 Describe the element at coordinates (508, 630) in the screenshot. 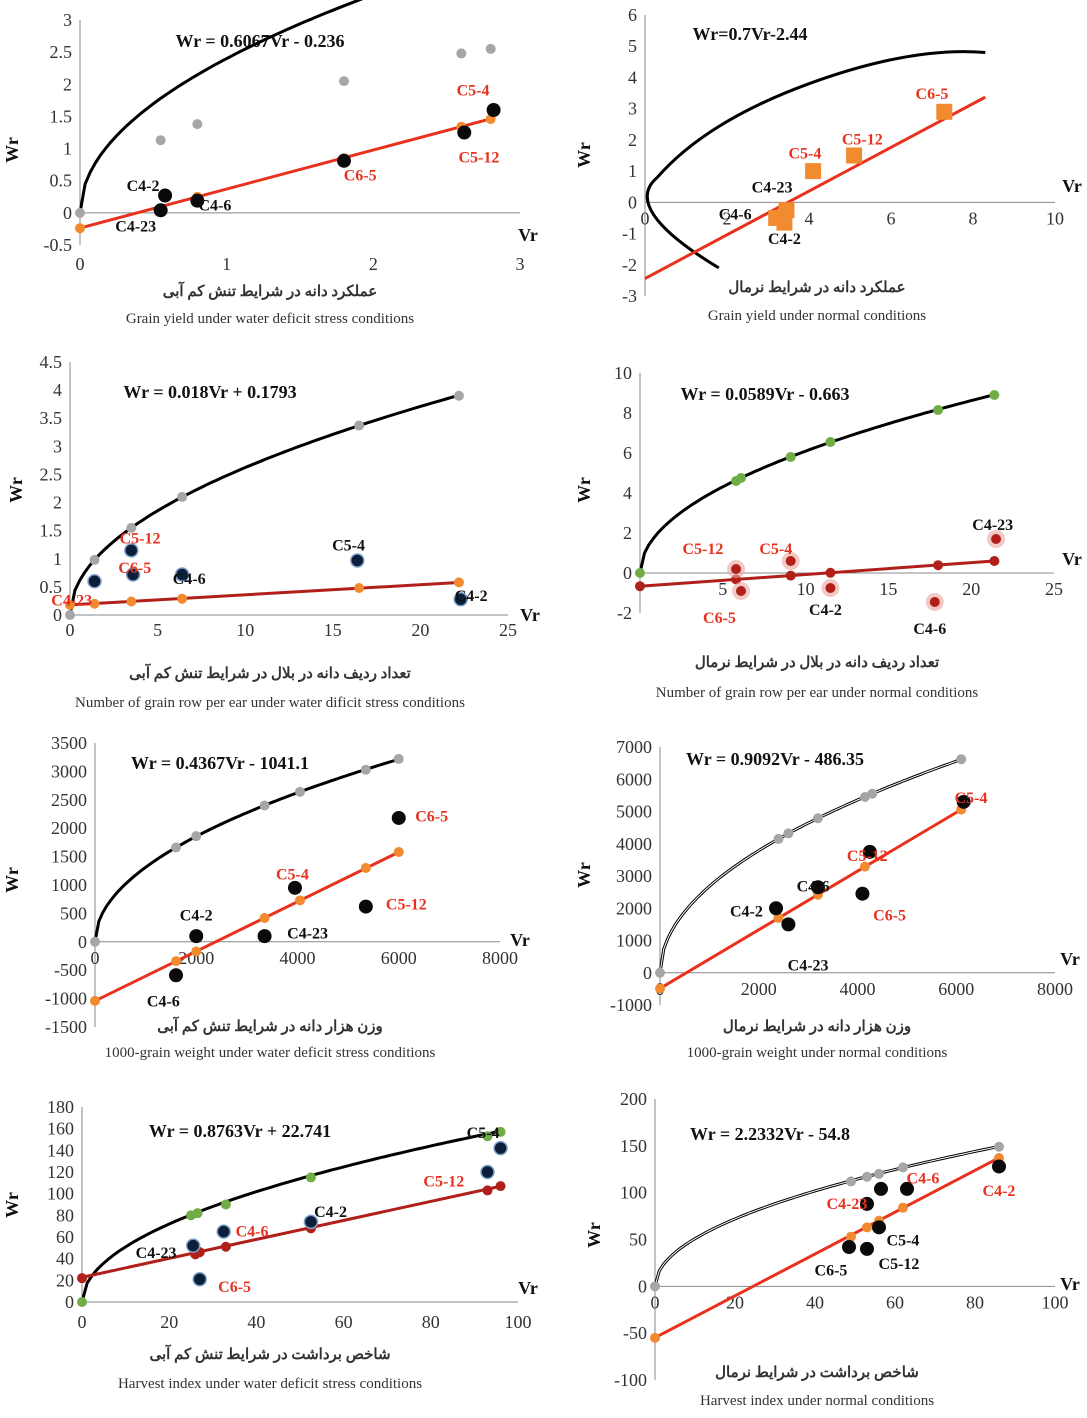

I see `x-tick-label: 25` at that location.